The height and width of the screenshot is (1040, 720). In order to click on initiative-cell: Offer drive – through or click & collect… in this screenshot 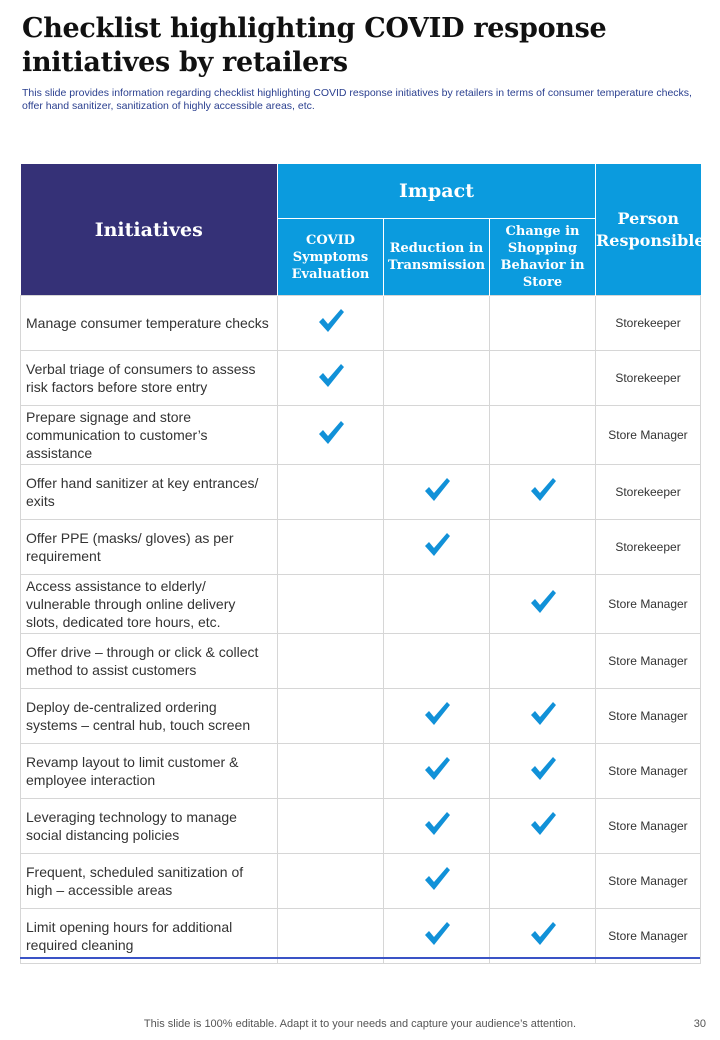, I will do `click(149, 661)`.